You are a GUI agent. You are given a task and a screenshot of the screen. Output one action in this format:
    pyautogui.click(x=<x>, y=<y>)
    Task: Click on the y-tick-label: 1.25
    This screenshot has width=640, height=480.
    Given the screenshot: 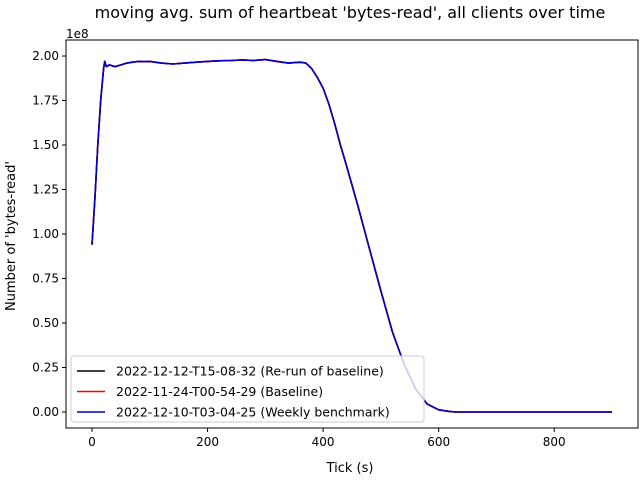 What is the action you would take?
    pyautogui.click(x=45, y=190)
    